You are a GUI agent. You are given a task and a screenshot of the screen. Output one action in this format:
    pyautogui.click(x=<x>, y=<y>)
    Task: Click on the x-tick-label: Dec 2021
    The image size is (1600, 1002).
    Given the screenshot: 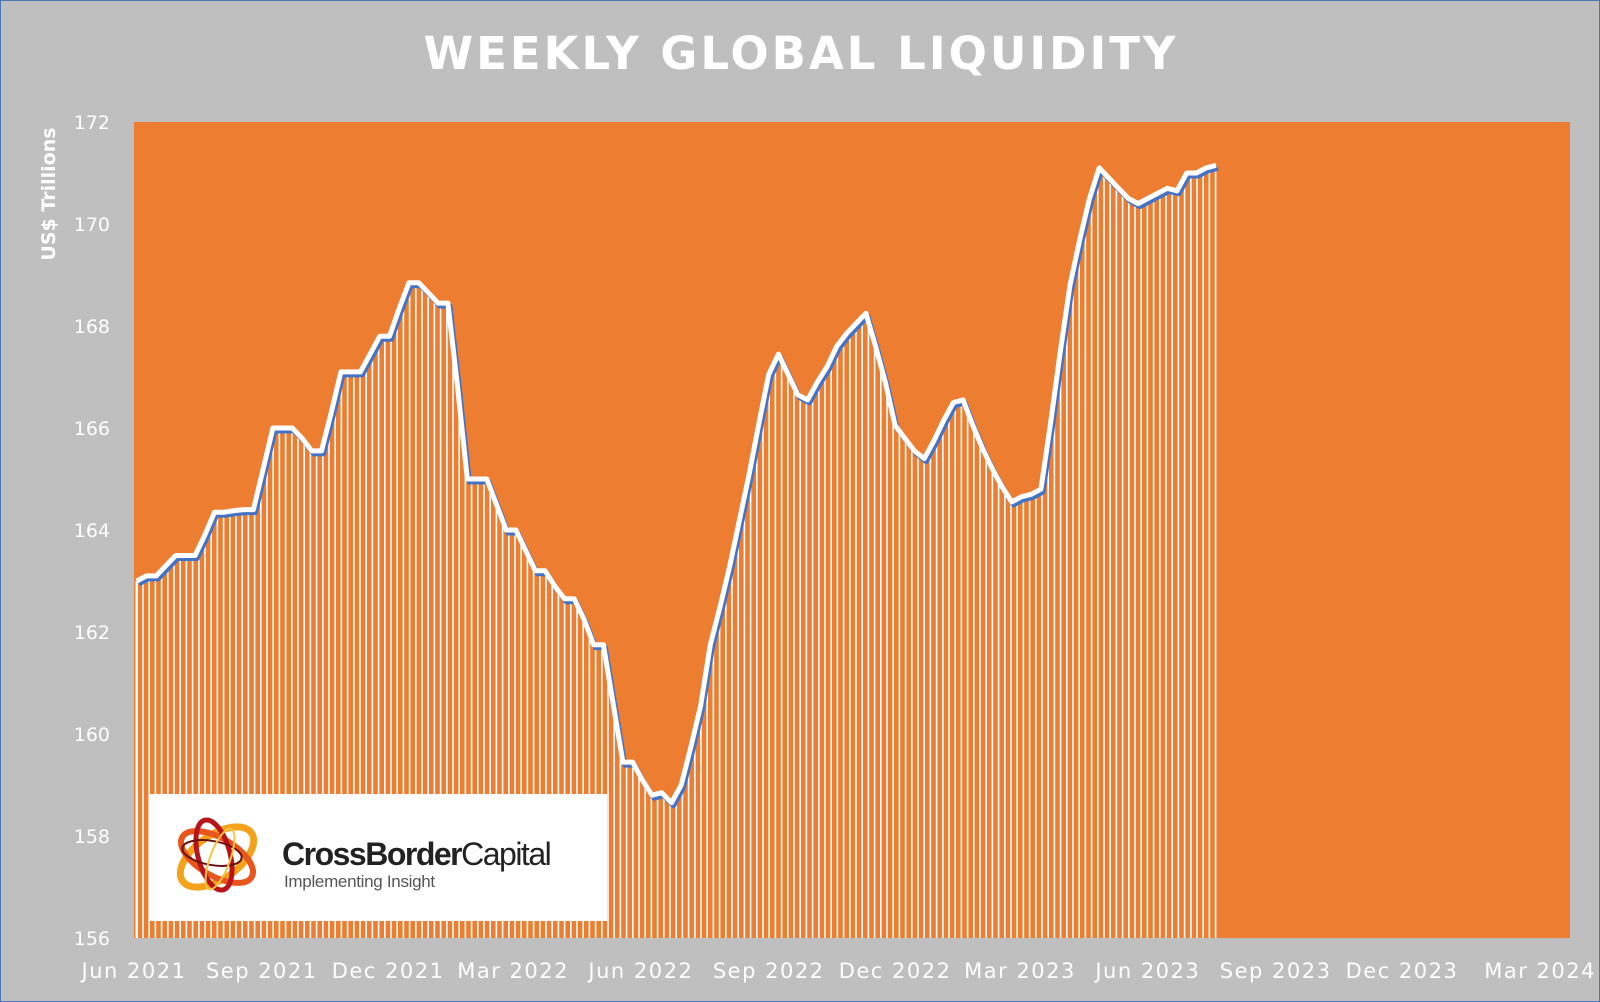 What is the action you would take?
    pyautogui.click(x=388, y=971)
    